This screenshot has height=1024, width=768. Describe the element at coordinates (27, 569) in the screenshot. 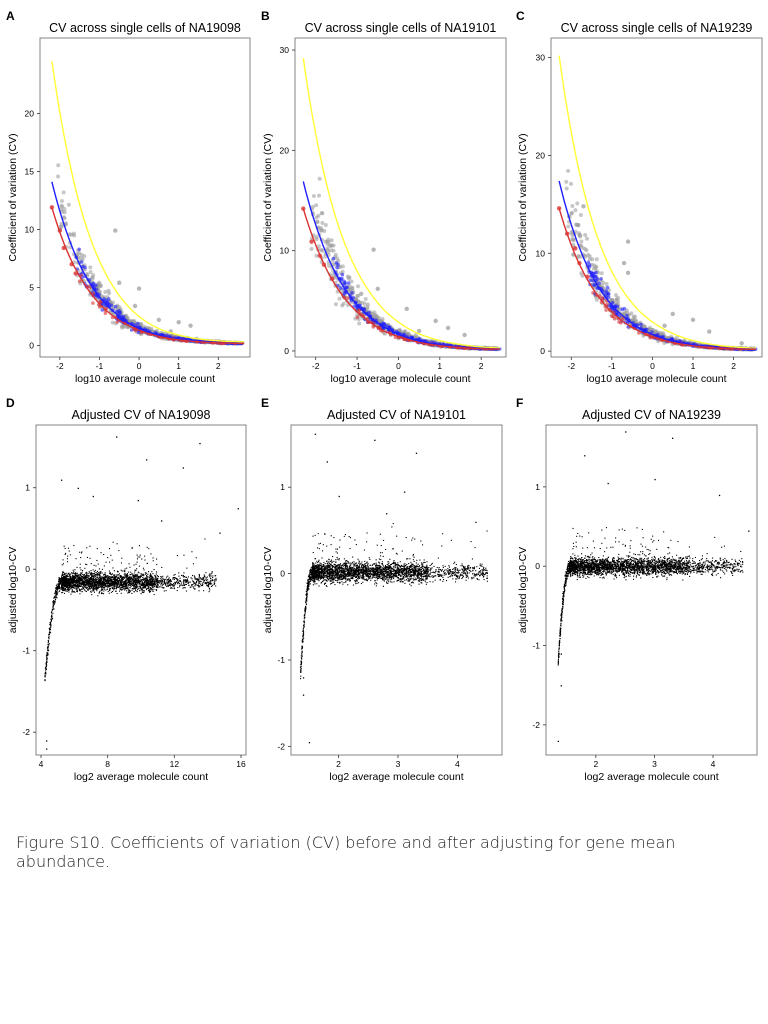

I see `y-tick-label: 0` at that location.